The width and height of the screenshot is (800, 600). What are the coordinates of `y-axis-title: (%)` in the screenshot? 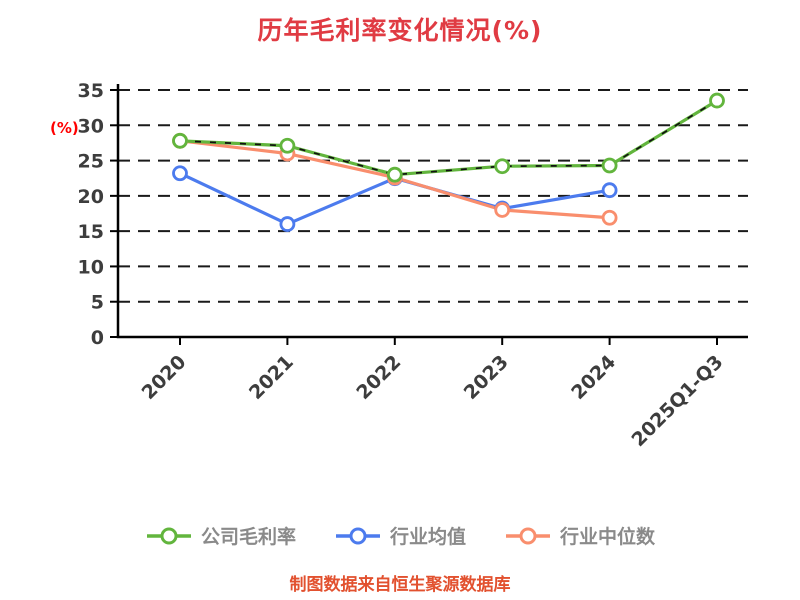 It's located at (64, 128).